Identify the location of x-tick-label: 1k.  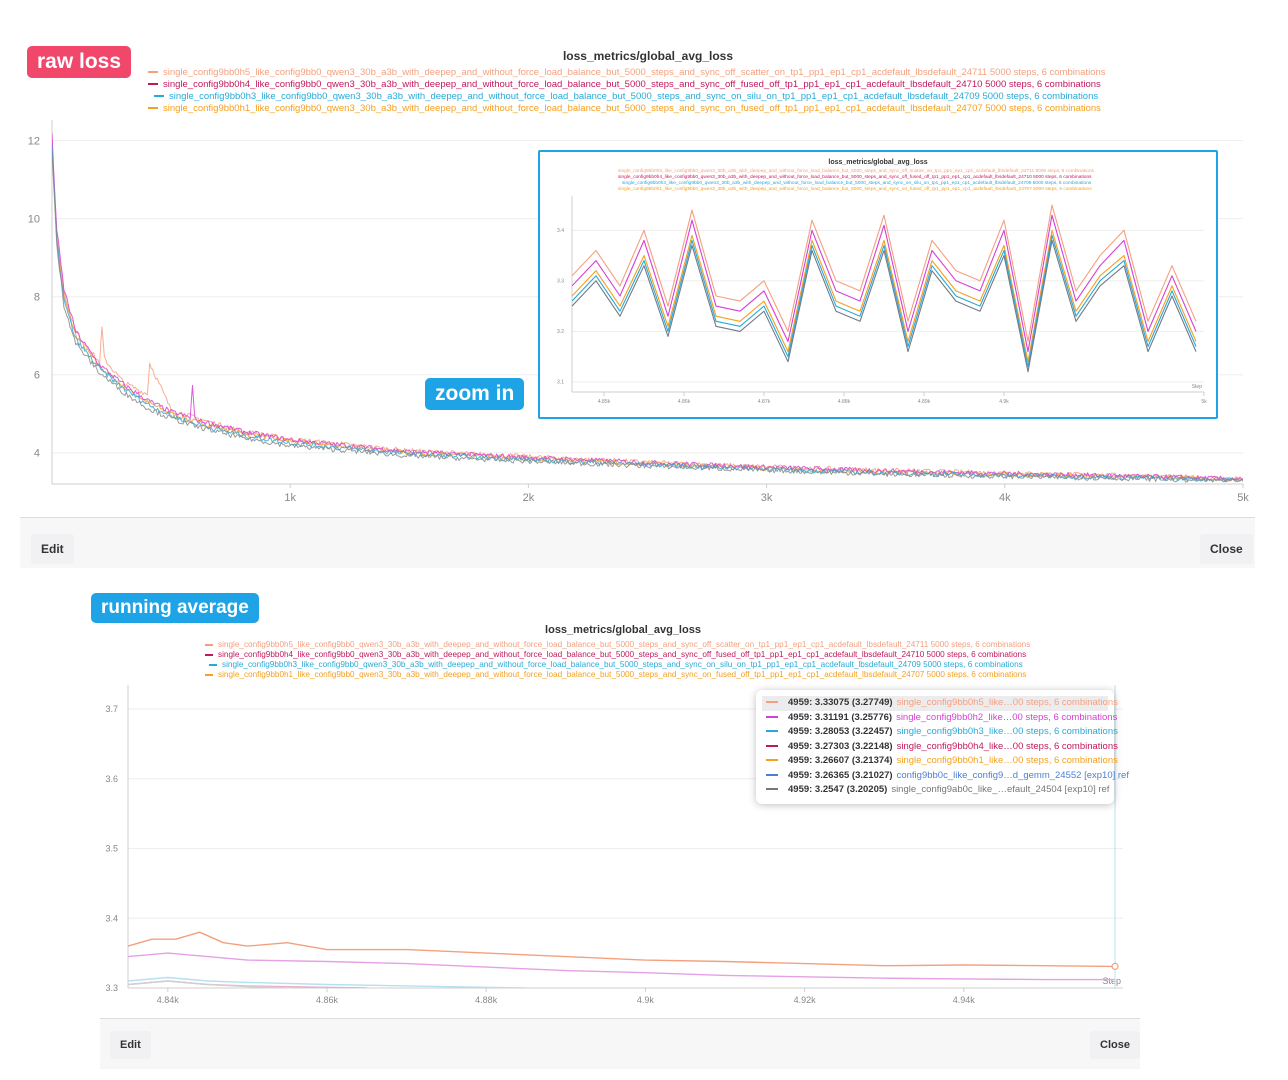
(290, 498).